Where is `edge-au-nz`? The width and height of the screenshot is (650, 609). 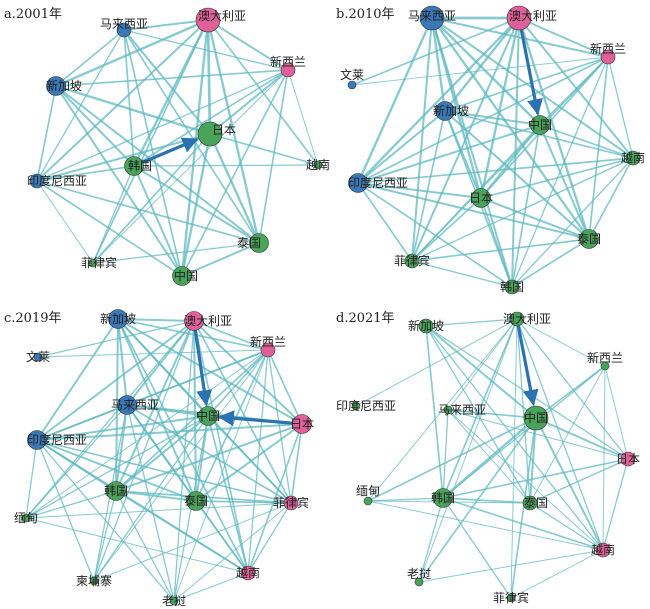
edge-au-nz is located at coordinates (231, 335).